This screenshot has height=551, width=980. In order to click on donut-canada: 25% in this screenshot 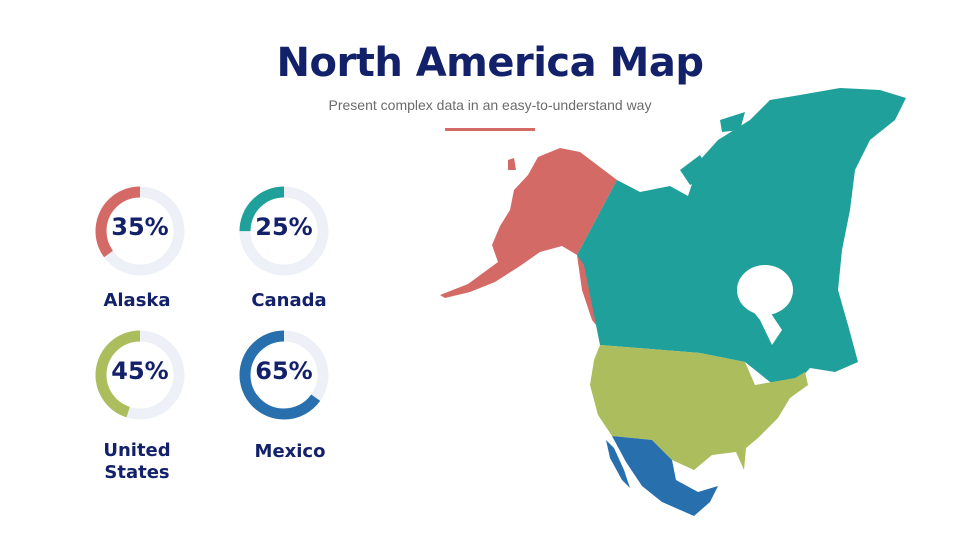, I will do `click(284, 231)`.